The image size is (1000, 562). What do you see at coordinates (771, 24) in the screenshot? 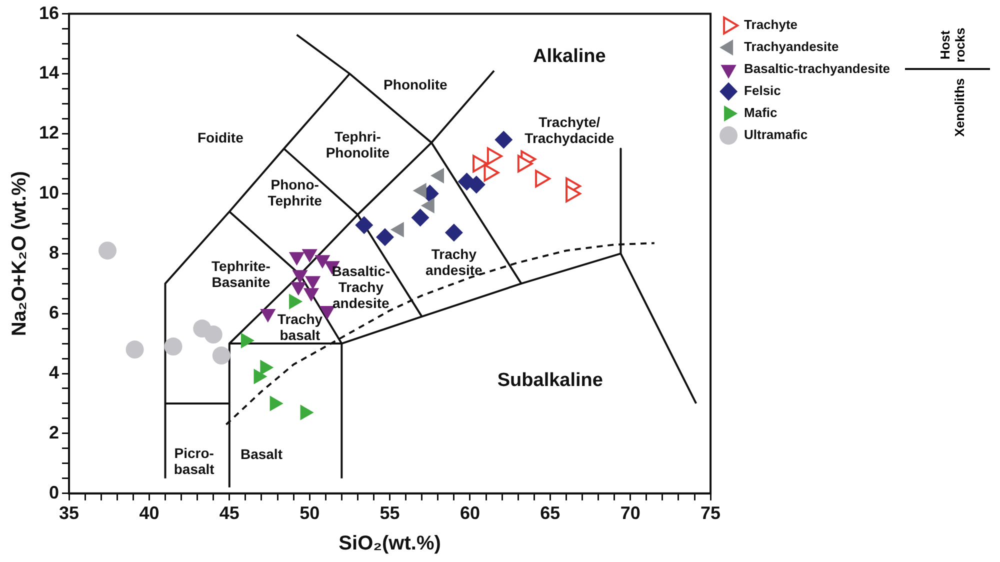
I see `legend-label: Trachyte` at bounding box center [771, 24].